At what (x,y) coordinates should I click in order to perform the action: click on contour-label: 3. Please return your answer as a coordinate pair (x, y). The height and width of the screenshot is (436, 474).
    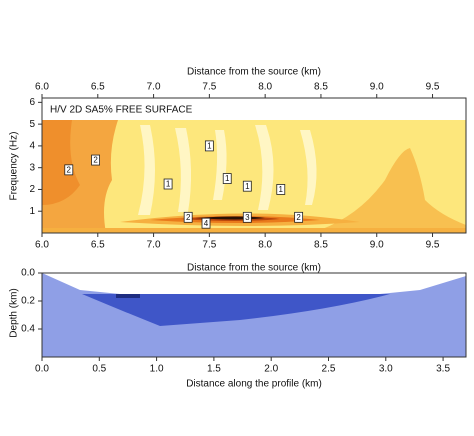
    Looking at the image, I should click on (247, 217).